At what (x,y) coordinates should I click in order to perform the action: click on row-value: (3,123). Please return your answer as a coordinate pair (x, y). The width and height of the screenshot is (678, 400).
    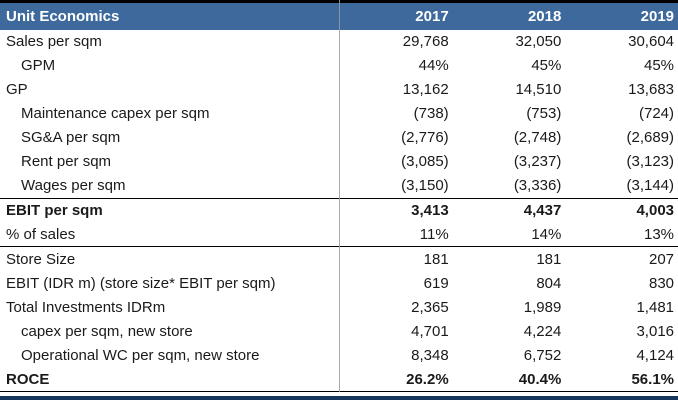
    Looking at the image, I should click on (650, 162).